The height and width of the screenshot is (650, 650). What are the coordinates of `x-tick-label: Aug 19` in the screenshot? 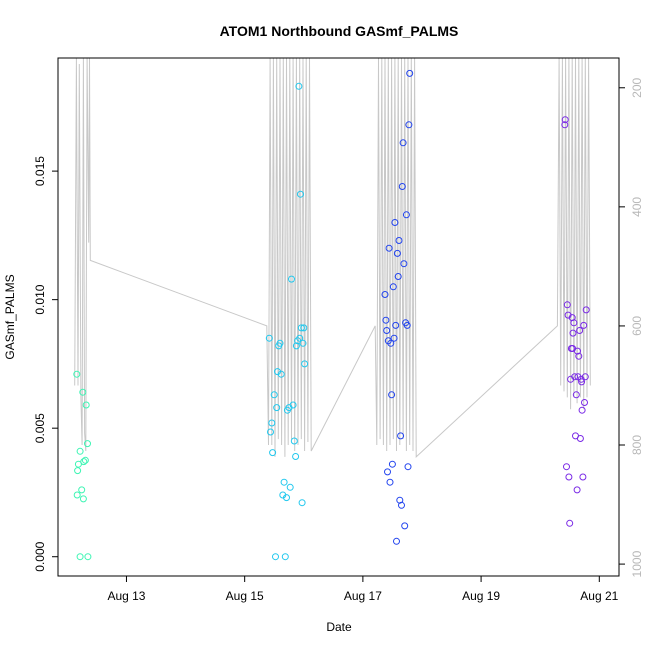 It's located at (481, 596).